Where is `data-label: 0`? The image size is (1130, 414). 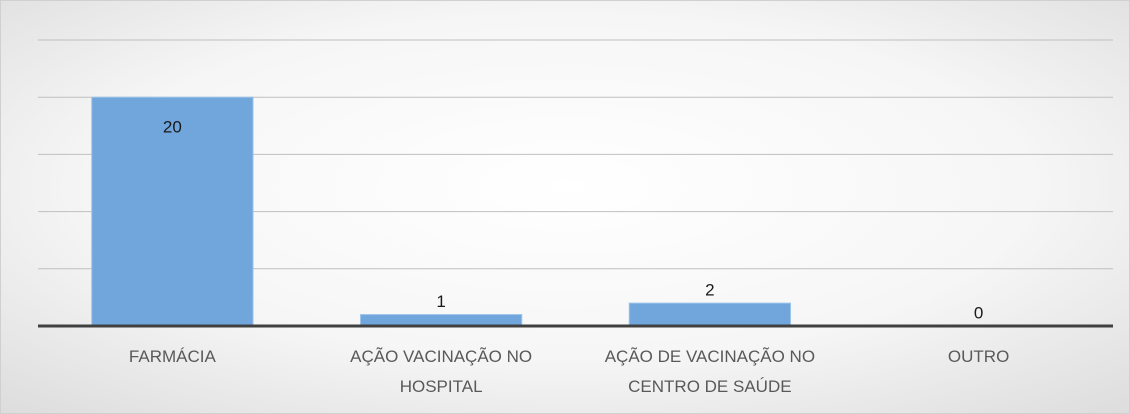
data-label: 0 is located at coordinates (978, 312).